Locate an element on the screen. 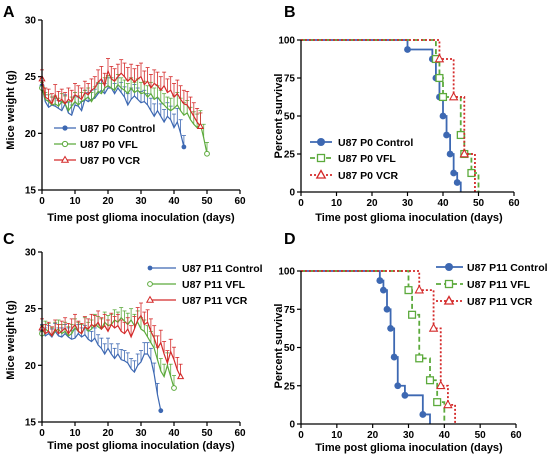  series-line-u87-p11-control is located at coordinates (366, 347).